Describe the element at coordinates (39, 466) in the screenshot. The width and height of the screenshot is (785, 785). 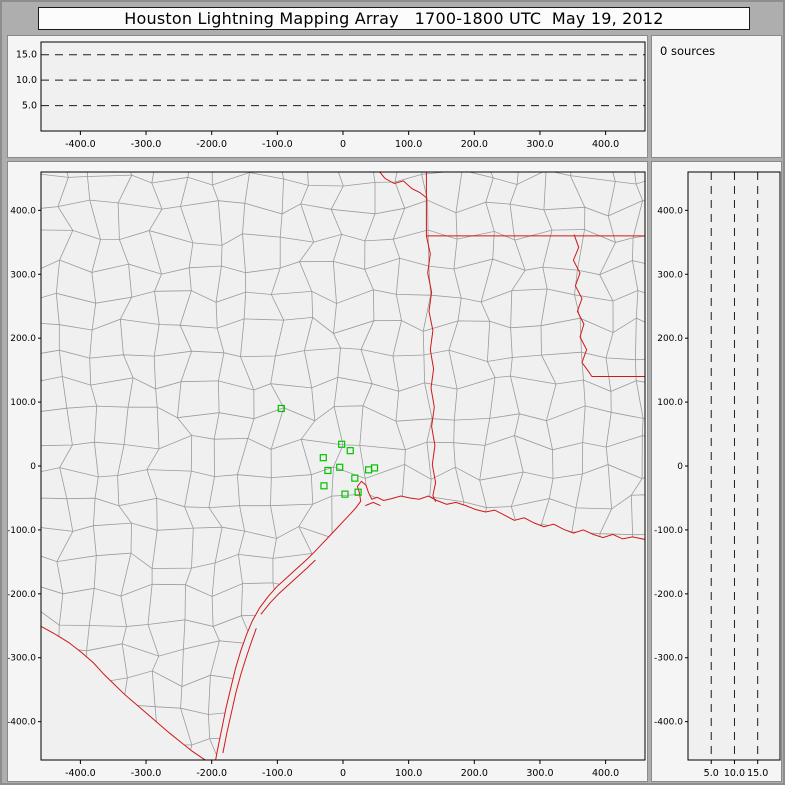
I see `y-axis-ticks` at that location.